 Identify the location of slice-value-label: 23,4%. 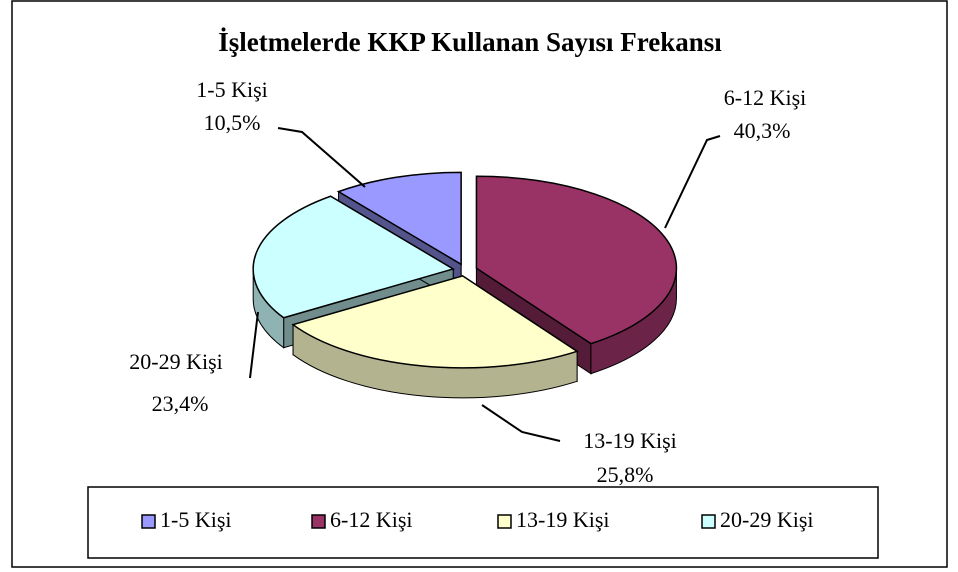
(180, 403).